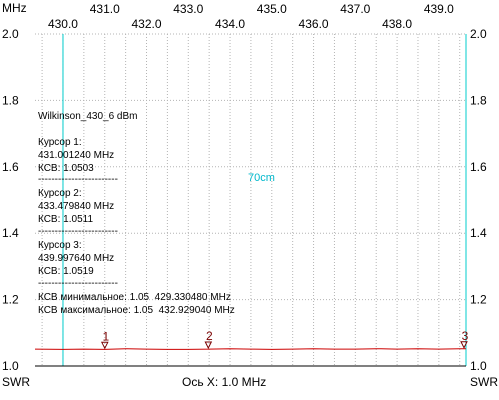 Image resolution: width=499 pixels, height=400 pixels. Describe the element at coordinates (14, 8) in the screenshot. I see `x-unit-label: MHz` at that location.